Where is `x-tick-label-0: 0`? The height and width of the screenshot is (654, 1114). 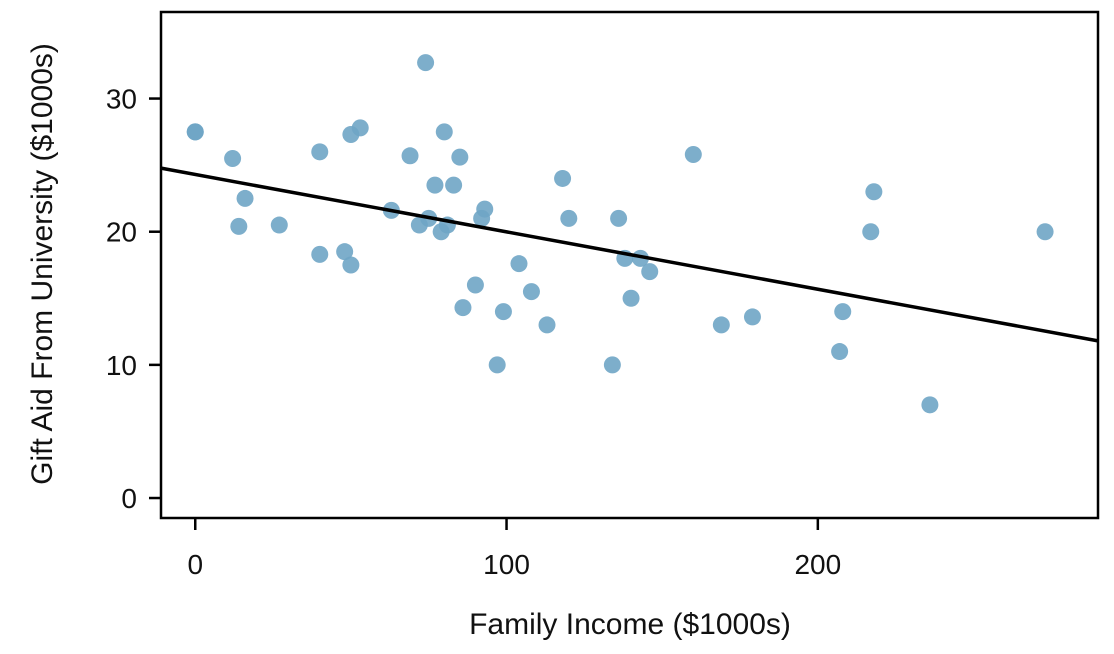
x-tick-label-0: 0 is located at coordinates (195, 564).